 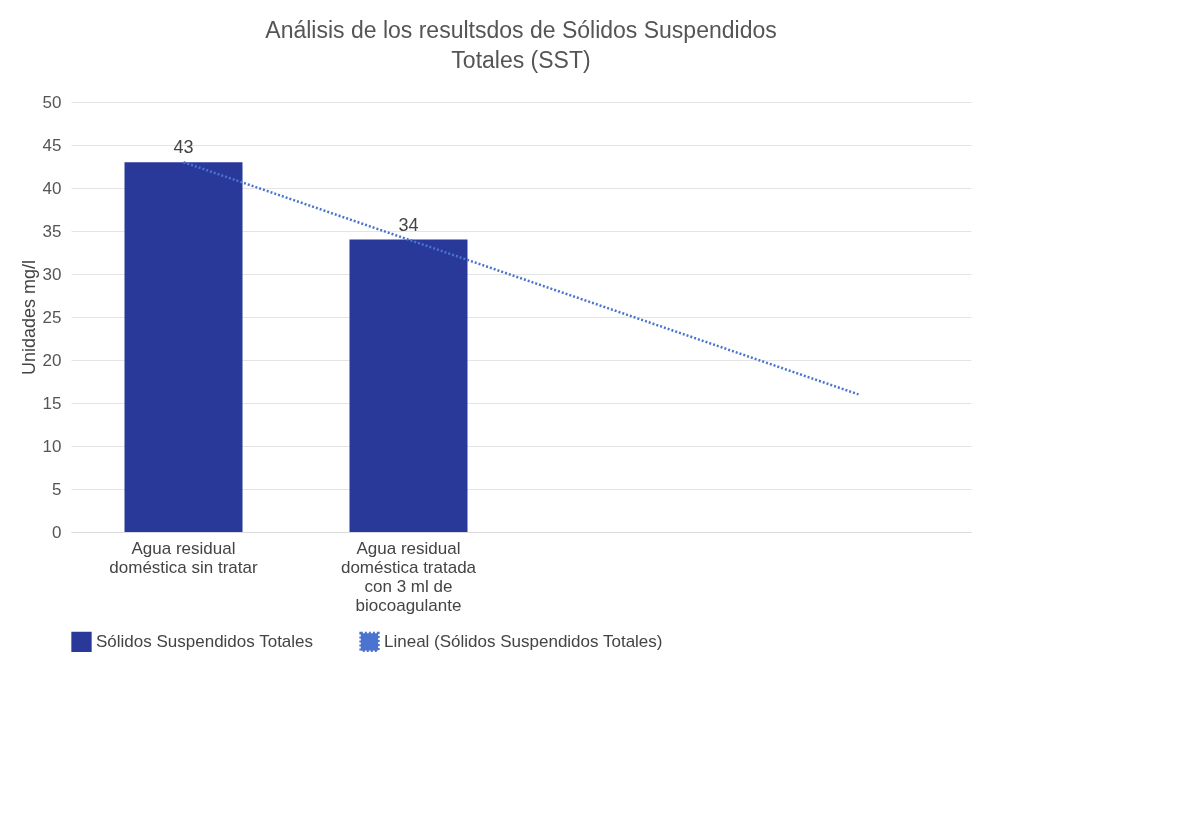 What do you see at coordinates (52, 145) in the screenshot?
I see `y-tick-label: 45` at bounding box center [52, 145].